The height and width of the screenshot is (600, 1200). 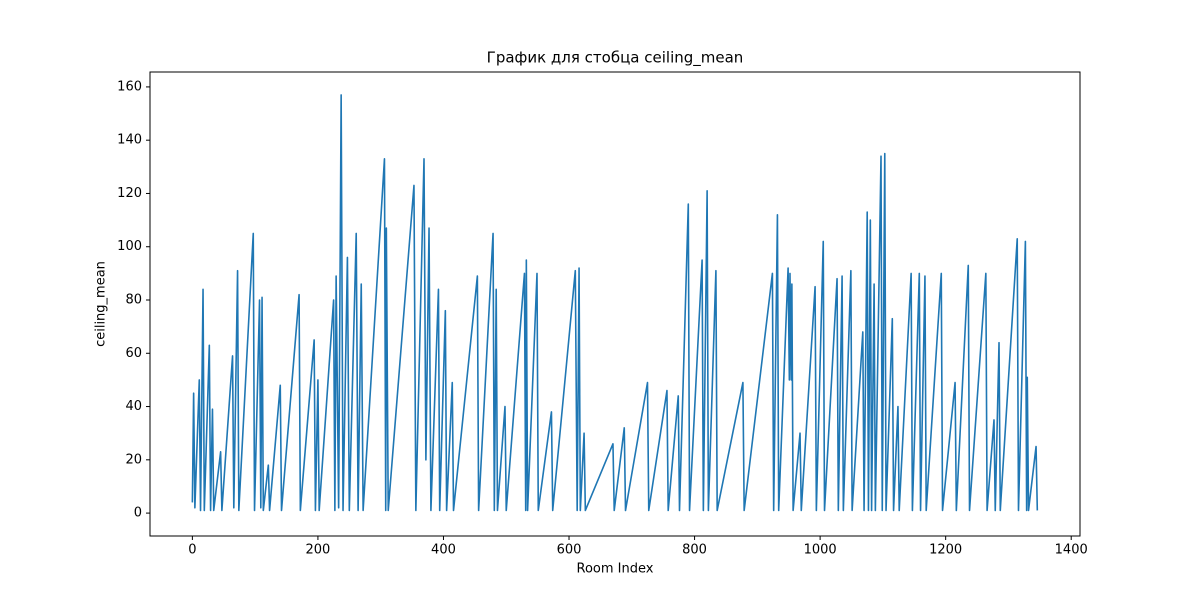 What do you see at coordinates (192, 550) in the screenshot?
I see `x-tick-label: 0` at bounding box center [192, 550].